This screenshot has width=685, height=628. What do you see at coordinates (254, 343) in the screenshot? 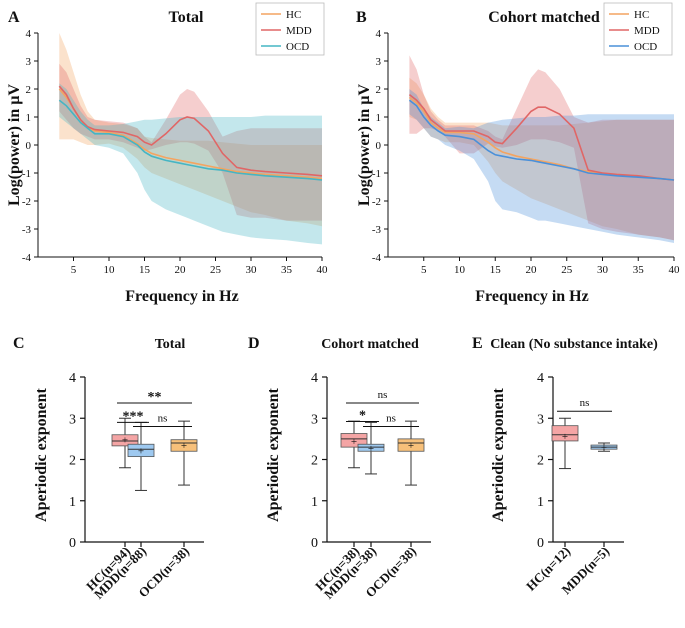
I see `panel-label: D` at bounding box center [254, 343].